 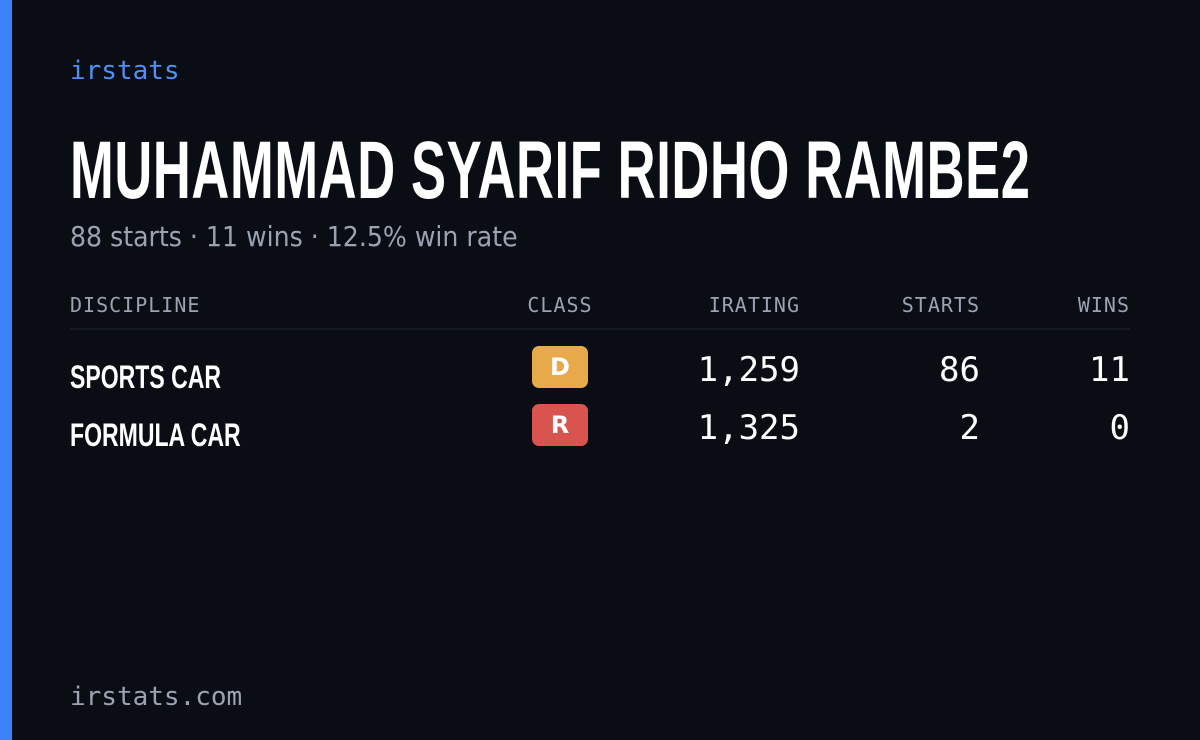 I want to click on starts: 86, so click(x=959, y=370).